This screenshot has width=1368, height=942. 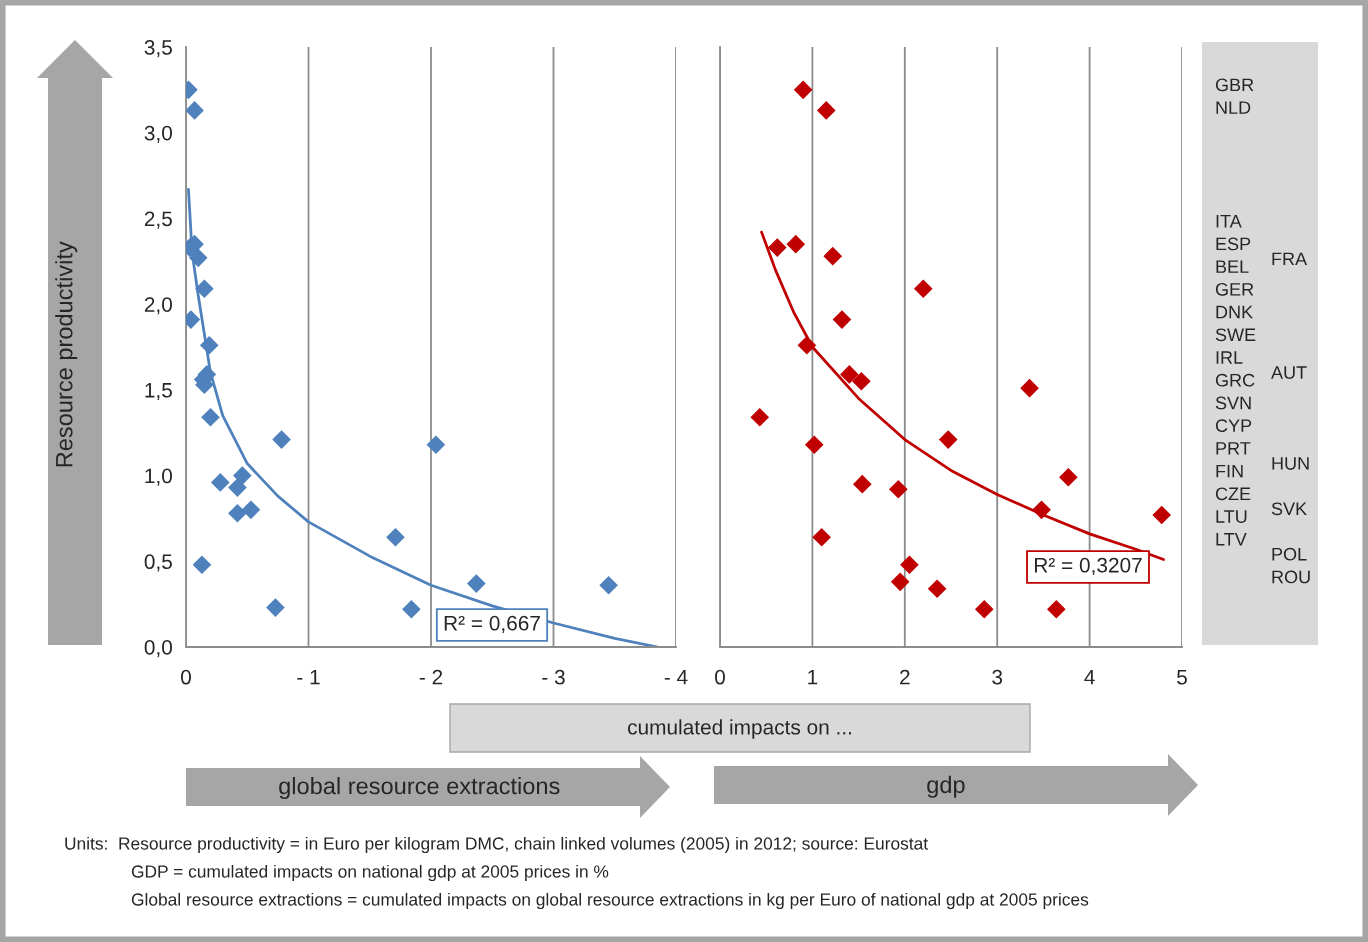 What do you see at coordinates (158, 477) in the screenshot?
I see `y-tick-label: 1,0` at bounding box center [158, 477].